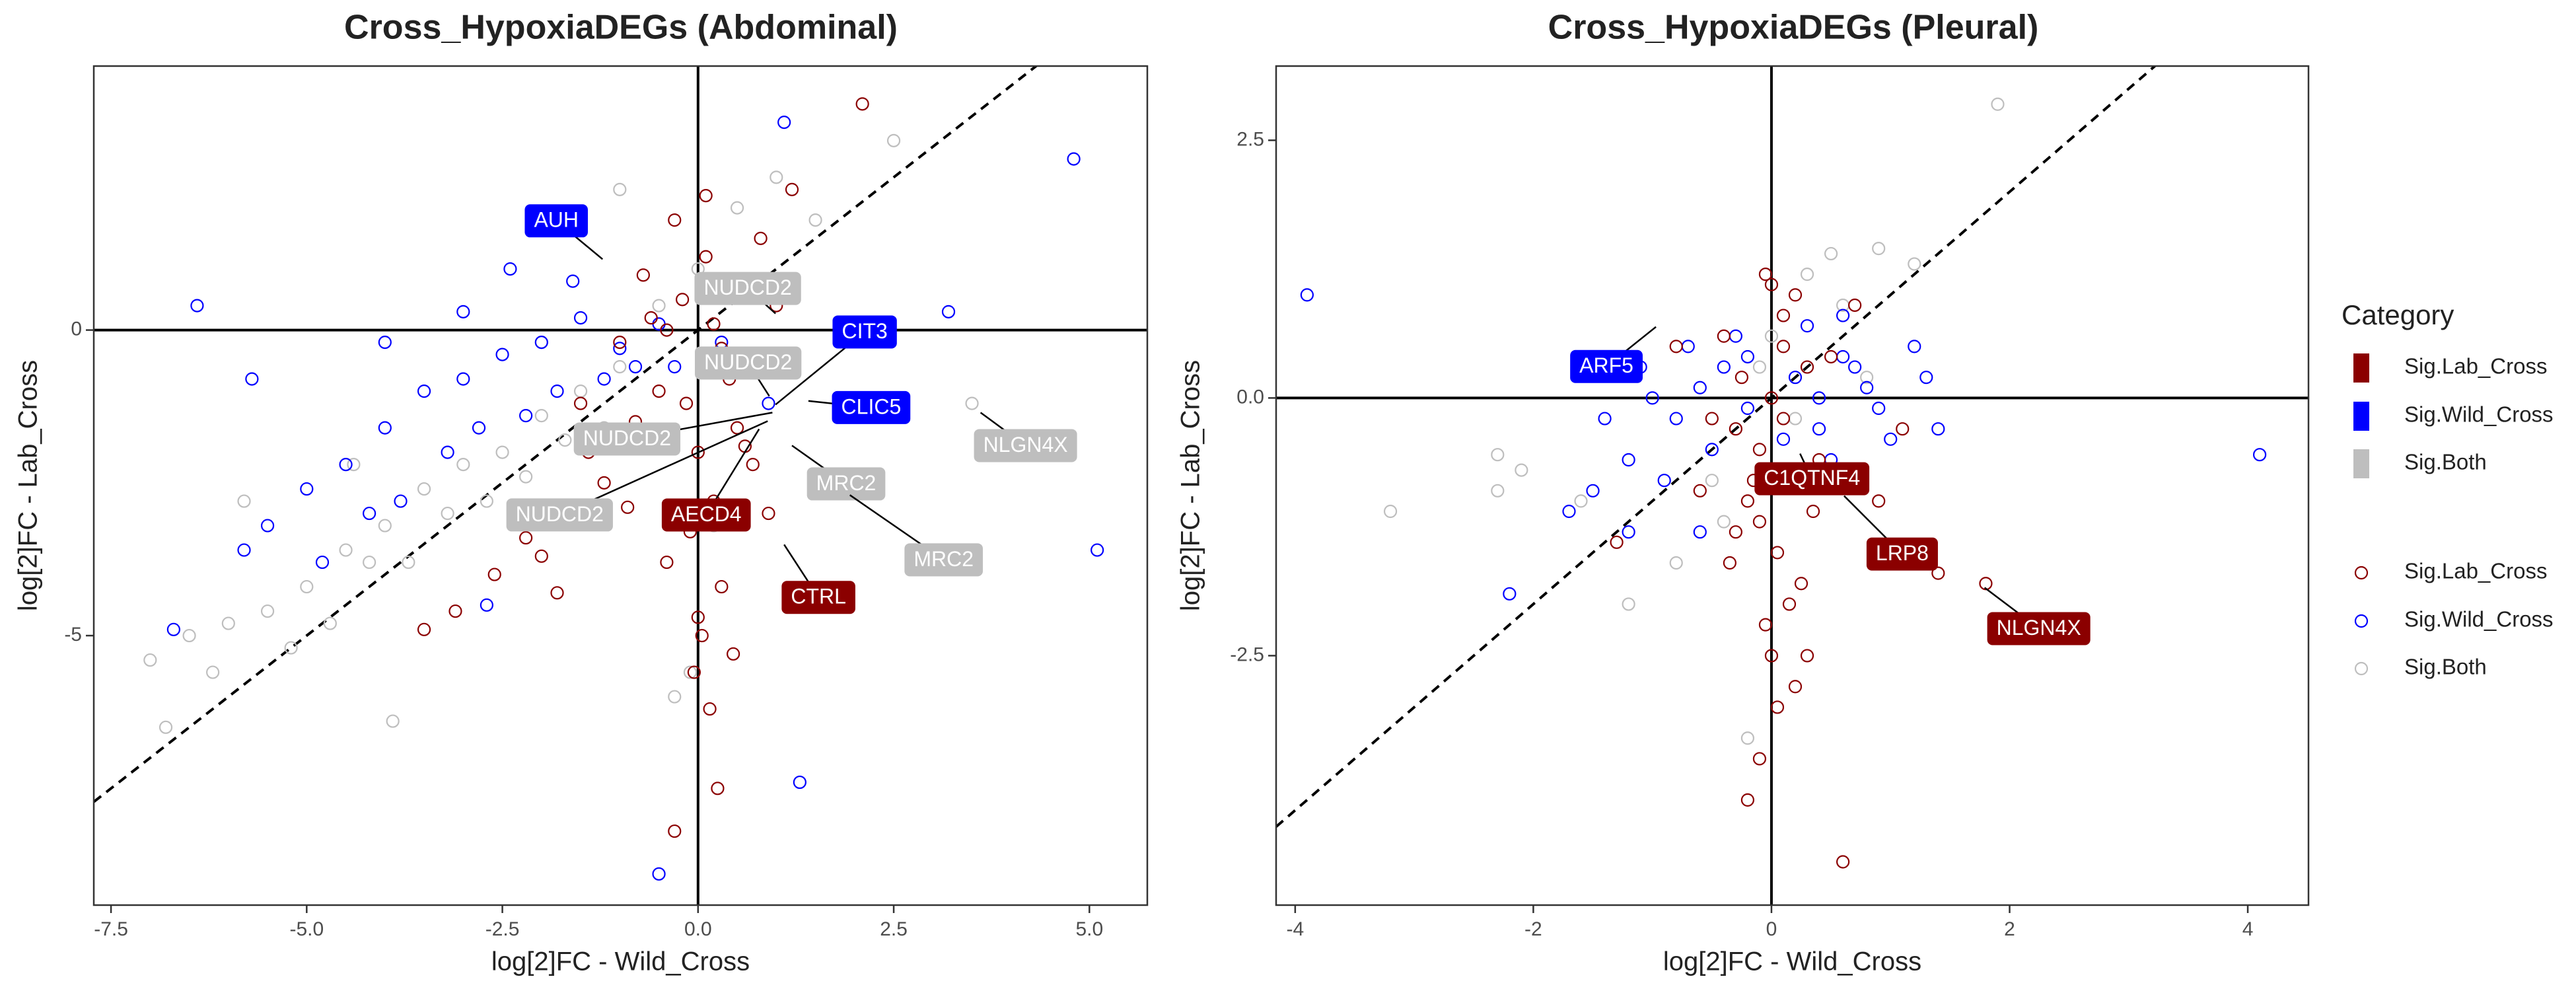 The height and width of the screenshot is (991, 2576). I want to click on x-axis-label: log[2]FC - Wild_Cross, so click(621, 961).